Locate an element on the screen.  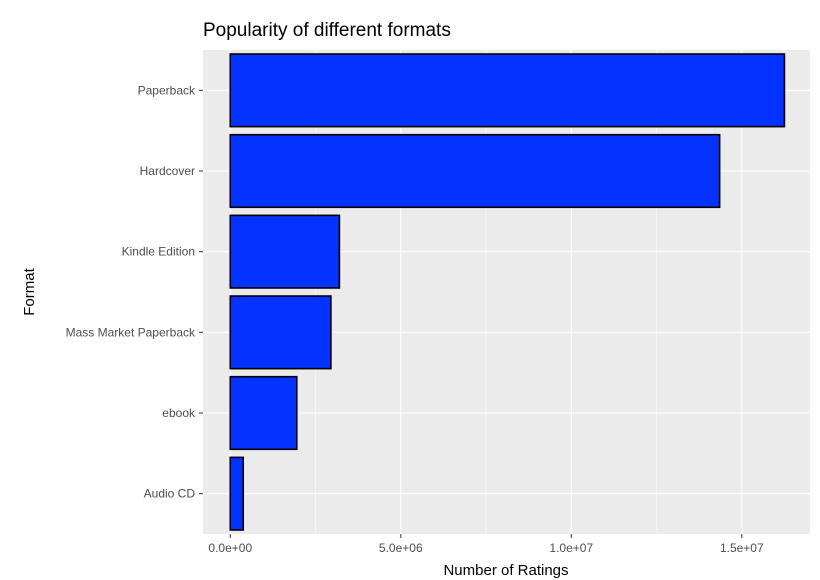
bar-mass-market-paperback is located at coordinates (280, 332).